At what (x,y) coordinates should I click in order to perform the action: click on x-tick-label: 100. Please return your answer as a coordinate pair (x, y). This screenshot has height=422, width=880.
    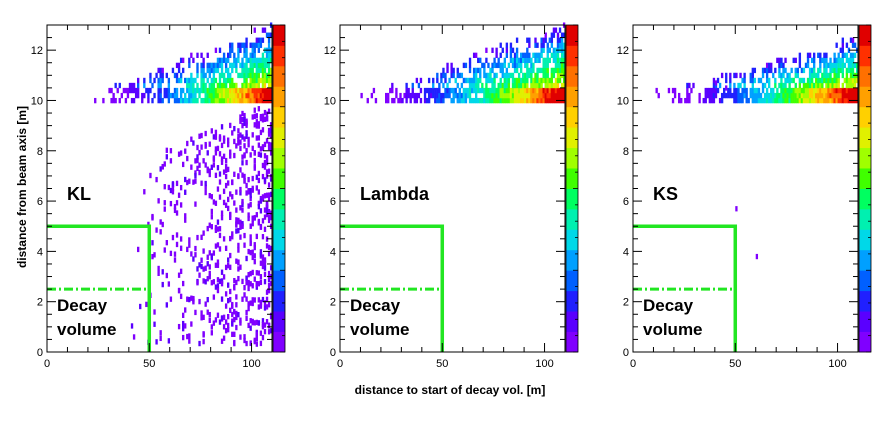
    Looking at the image, I should click on (544, 364).